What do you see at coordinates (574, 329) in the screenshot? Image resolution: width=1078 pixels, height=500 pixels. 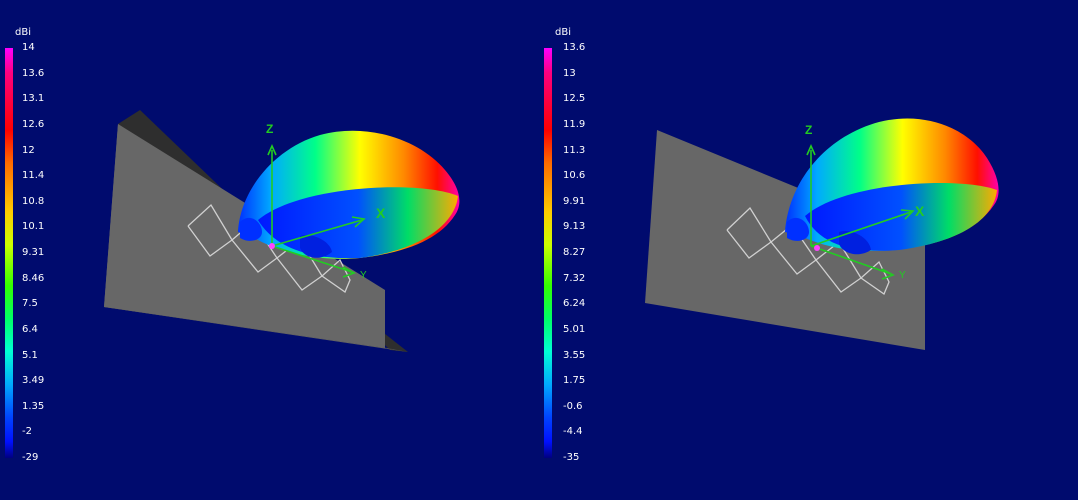 I see `legend-tick-label: 5.01` at bounding box center [574, 329].